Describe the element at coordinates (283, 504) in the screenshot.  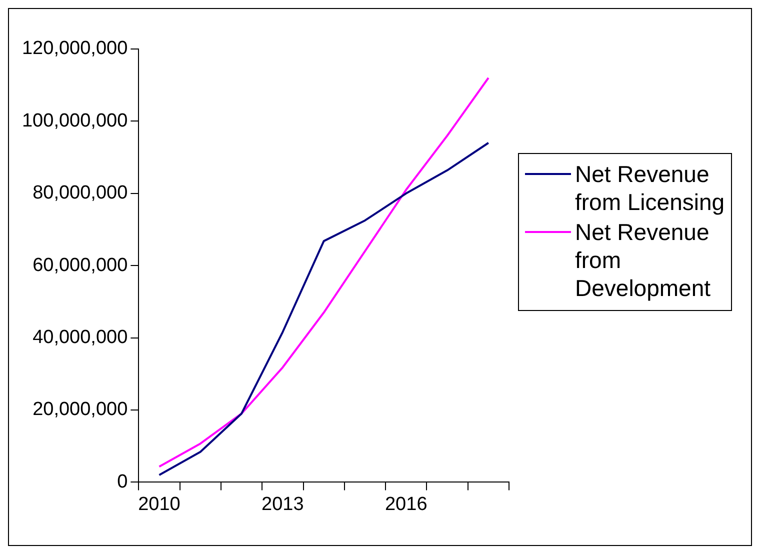
I see `x-tick-label: 2013` at that location.